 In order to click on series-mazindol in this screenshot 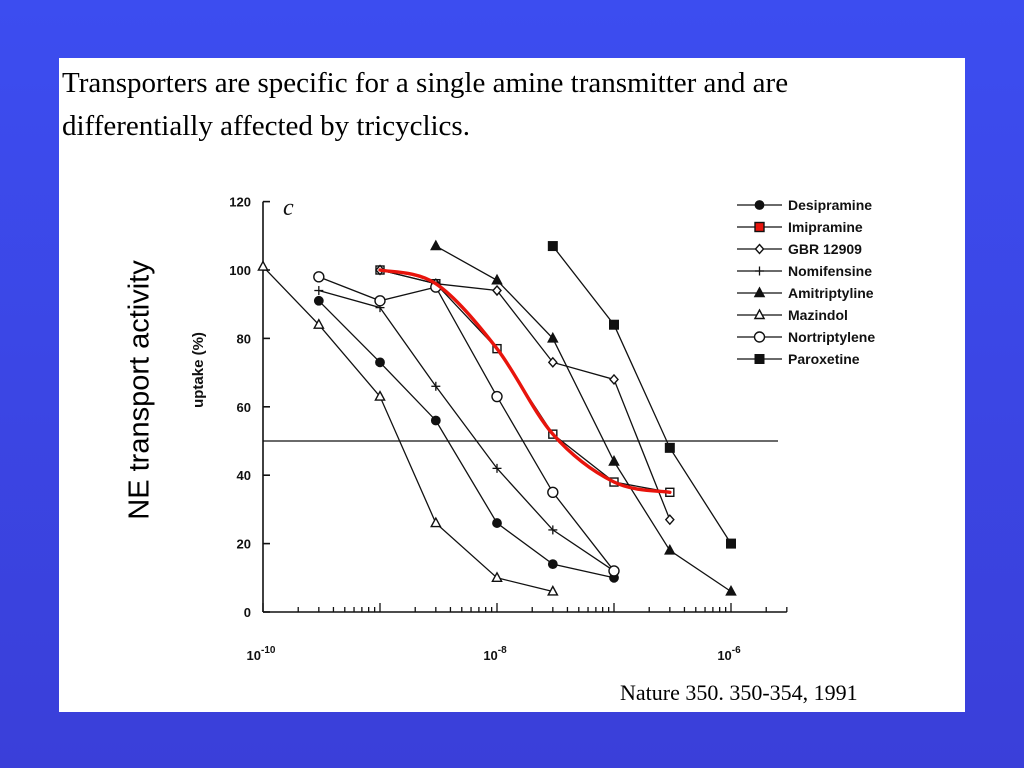, I will do `click(408, 428)`.